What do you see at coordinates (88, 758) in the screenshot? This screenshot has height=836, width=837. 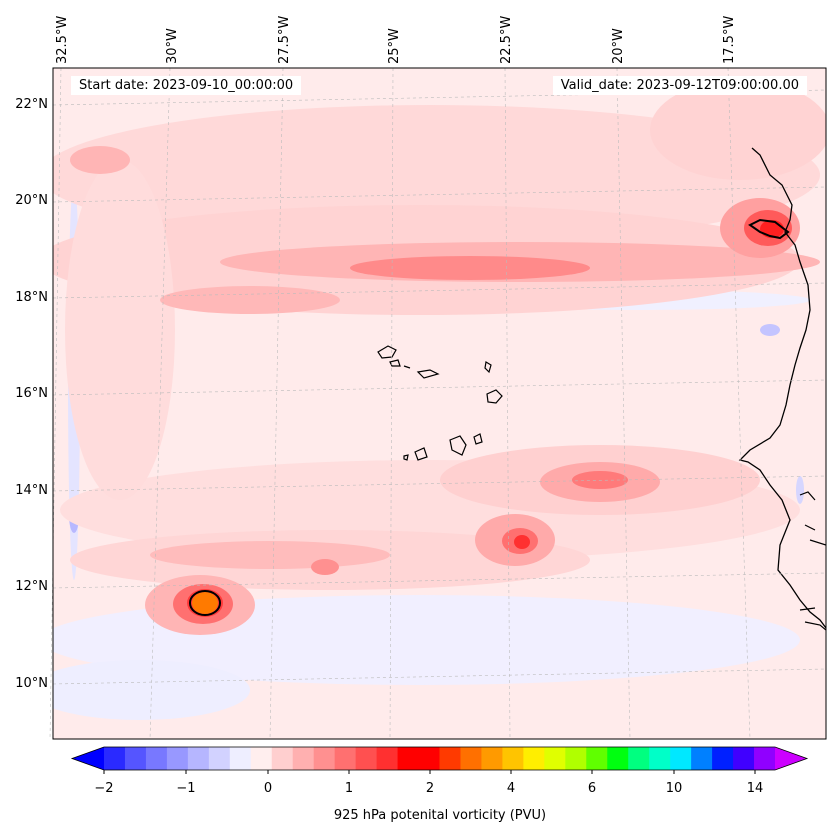 I see `colorbar-extend-min` at bounding box center [88, 758].